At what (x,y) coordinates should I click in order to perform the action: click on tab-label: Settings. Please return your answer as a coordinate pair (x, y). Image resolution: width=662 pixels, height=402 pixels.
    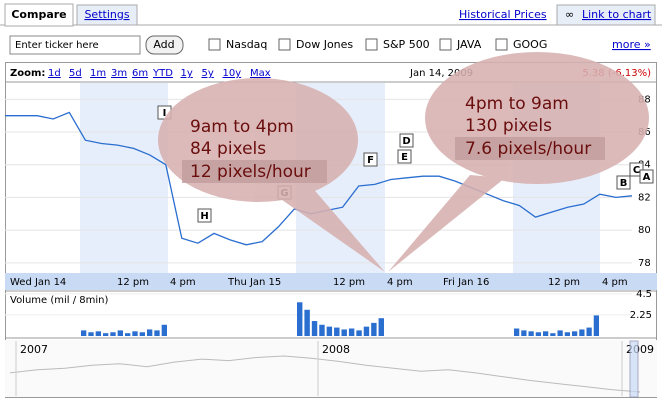
    Looking at the image, I should click on (106, 14).